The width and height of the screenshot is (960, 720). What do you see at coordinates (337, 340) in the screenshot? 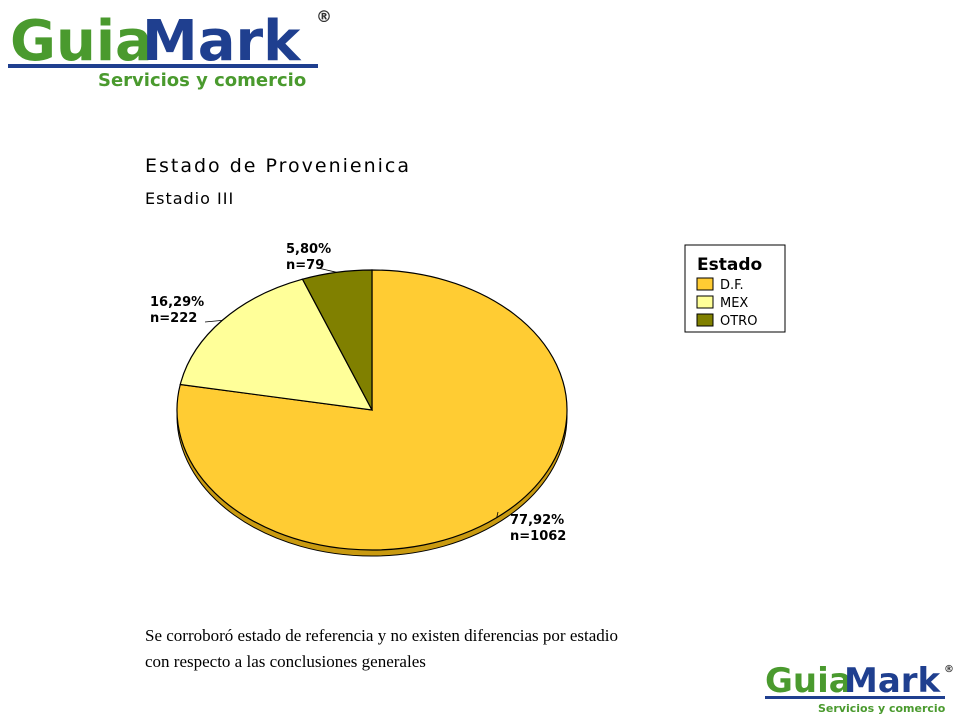
I see `pie-slice` at bounding box center [337, 340].